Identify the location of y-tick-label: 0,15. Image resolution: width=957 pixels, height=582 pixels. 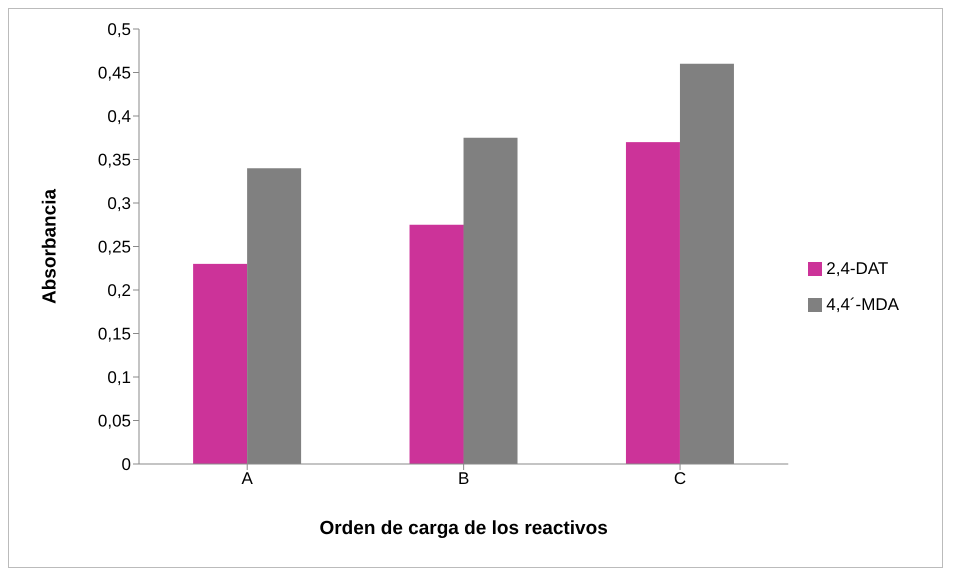
(114, 334).